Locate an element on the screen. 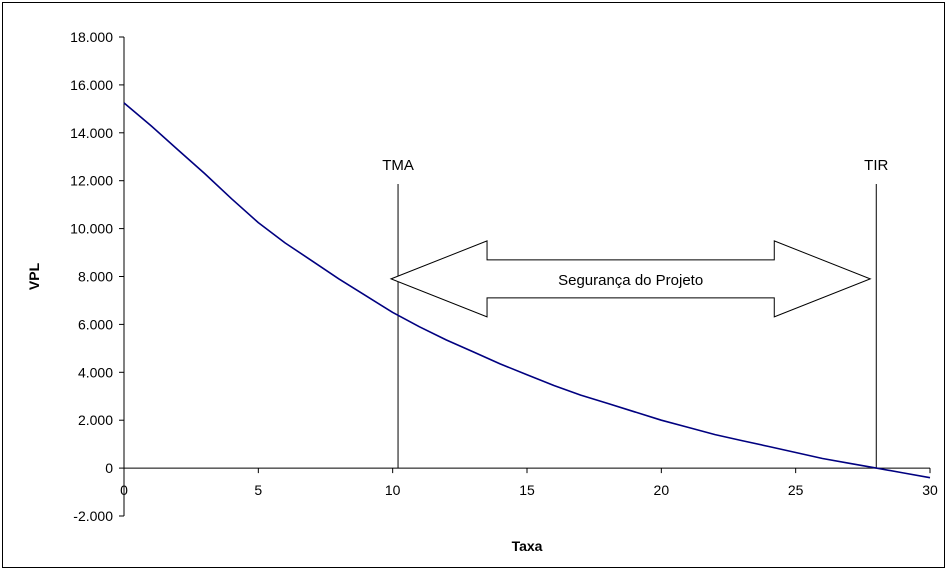  x-tick-label: 10 is located at coordinates (393, 490).